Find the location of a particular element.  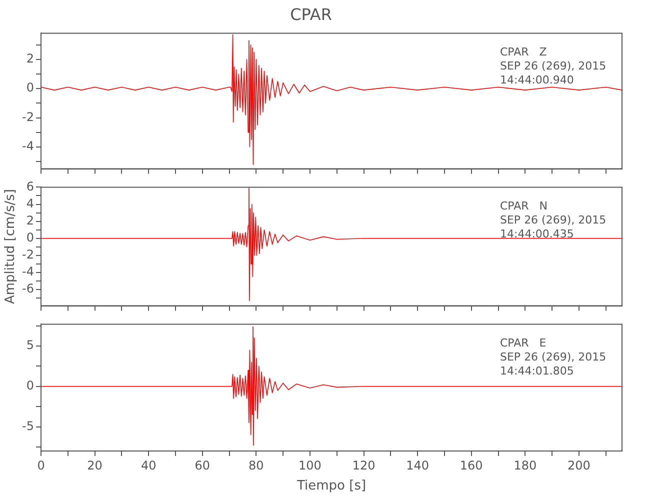

x-tick-label: 200 is located at coordinates (579, 465).